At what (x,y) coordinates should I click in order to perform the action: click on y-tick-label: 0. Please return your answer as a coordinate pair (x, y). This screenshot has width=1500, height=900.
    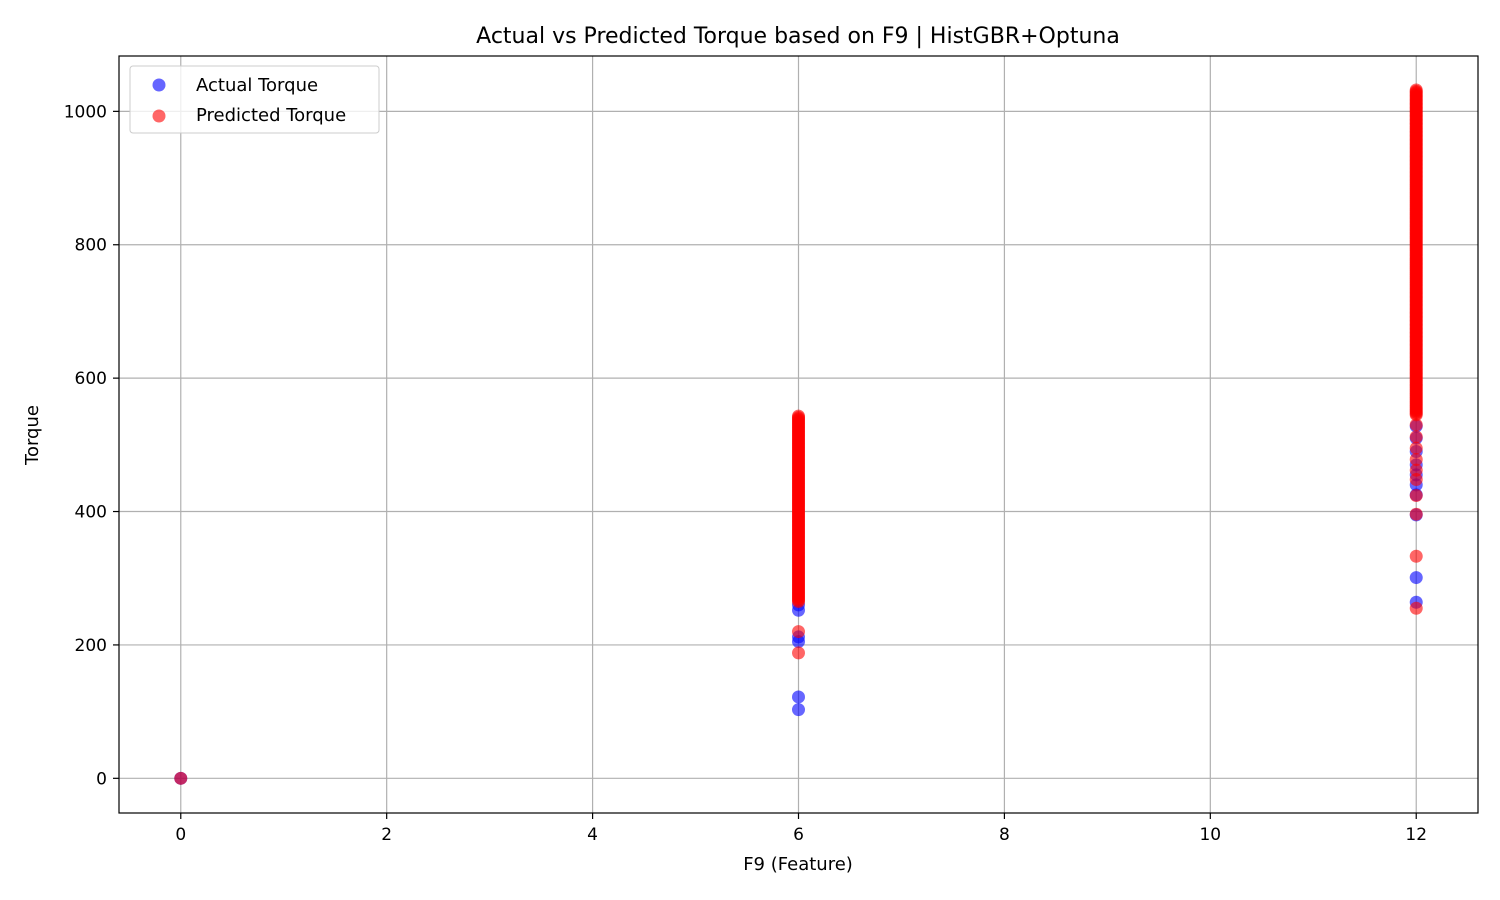
    Looking at the image, I should click on (101, 779).